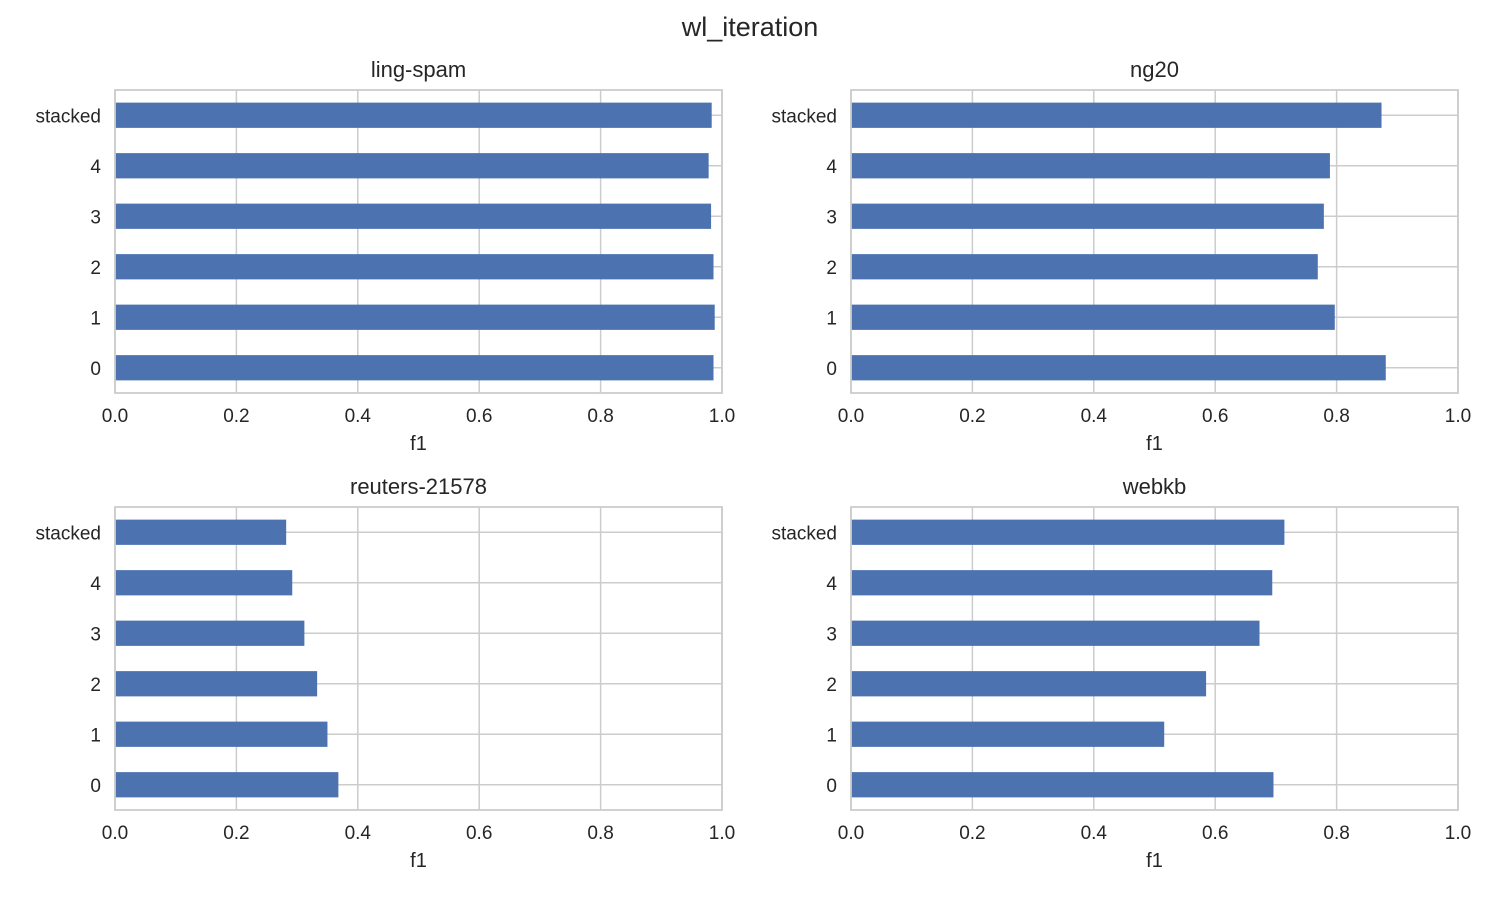 This screenshot has height=900, width=1500. Describe the element at coordinates (418, 69) in the screenshot. I see `panel-title: ling-spam` at that location.